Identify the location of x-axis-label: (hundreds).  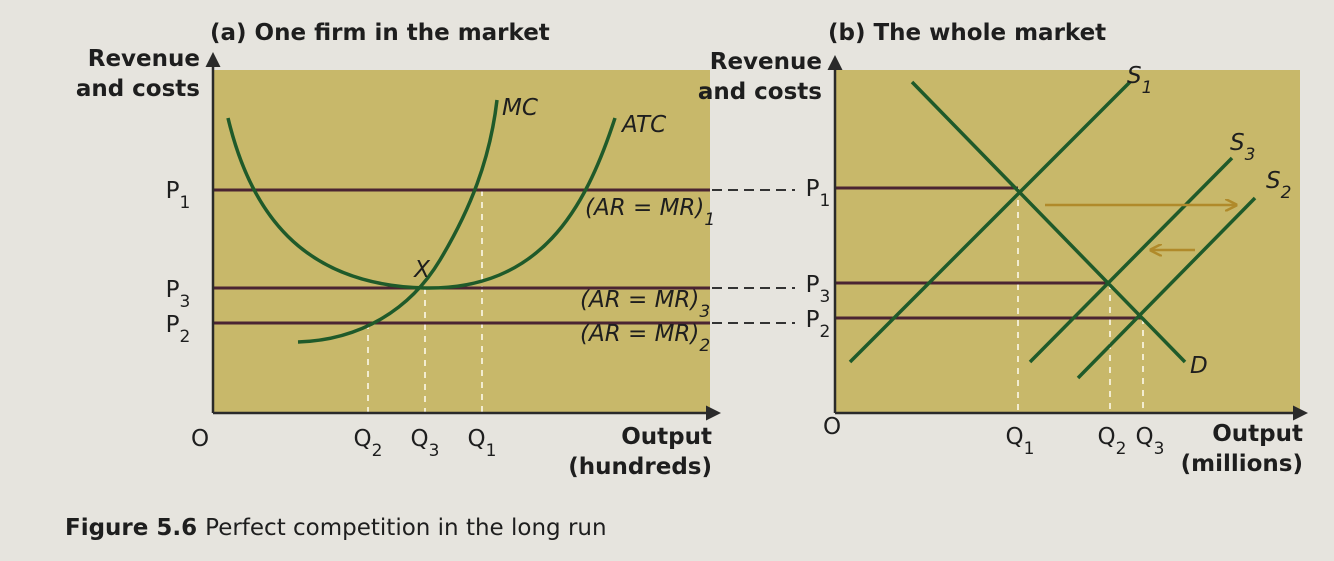
(640, 467).